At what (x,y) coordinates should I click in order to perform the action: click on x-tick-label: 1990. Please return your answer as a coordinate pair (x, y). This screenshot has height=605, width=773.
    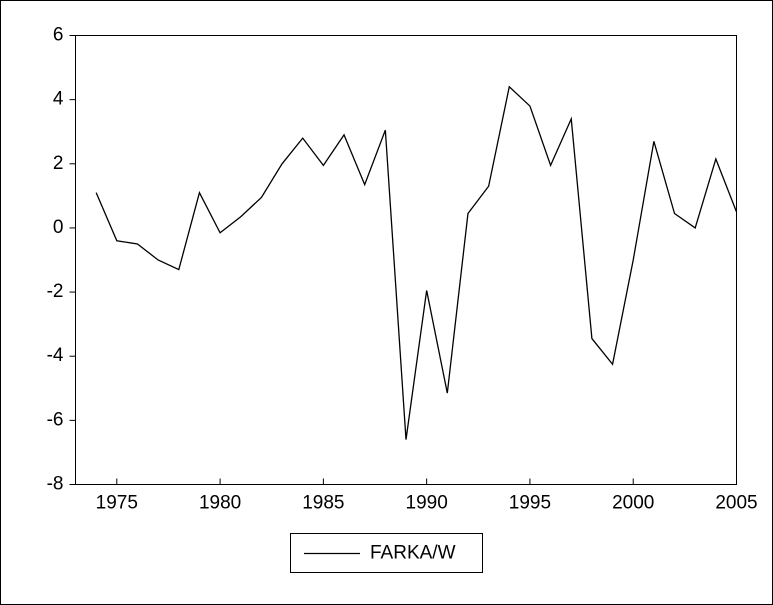
    Looking at the image, I should click on (427, 503).